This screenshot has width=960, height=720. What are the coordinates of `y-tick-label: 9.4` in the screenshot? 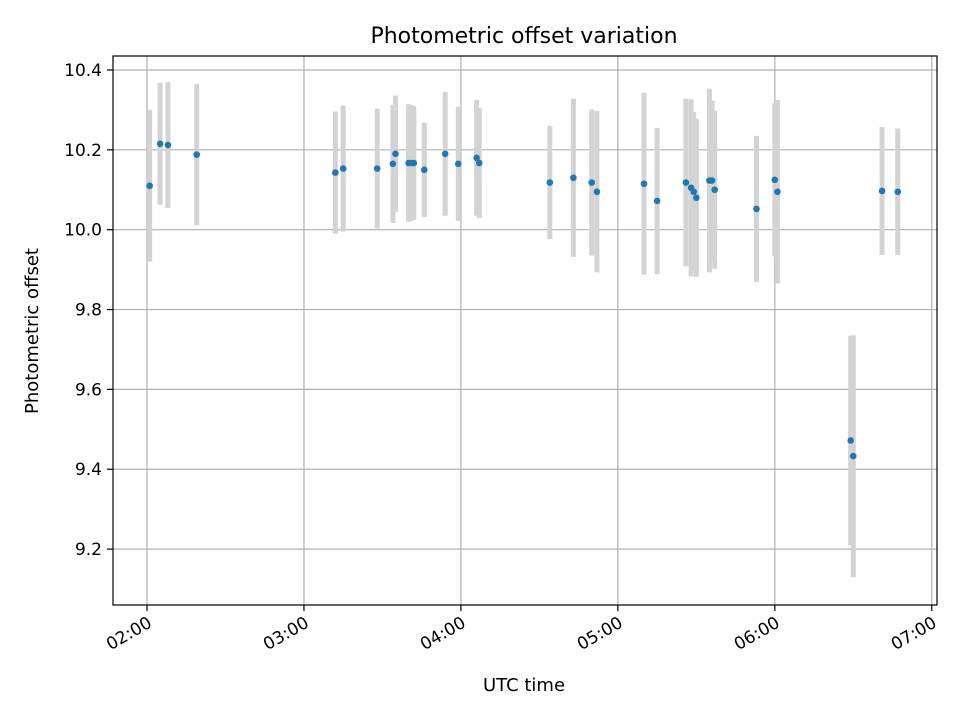 It's located at (88, 470).